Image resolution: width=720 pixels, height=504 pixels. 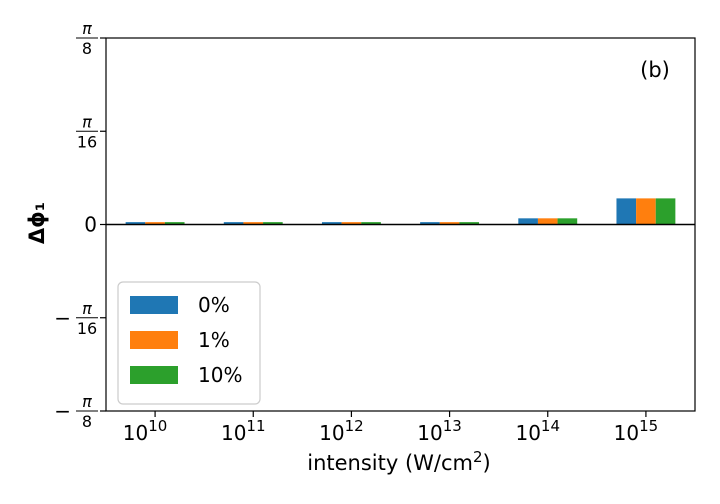 What do you see at coordinates (655, 70) in the screenshot?
I see `panel-label: (b)` at bounding box center [655, 70].